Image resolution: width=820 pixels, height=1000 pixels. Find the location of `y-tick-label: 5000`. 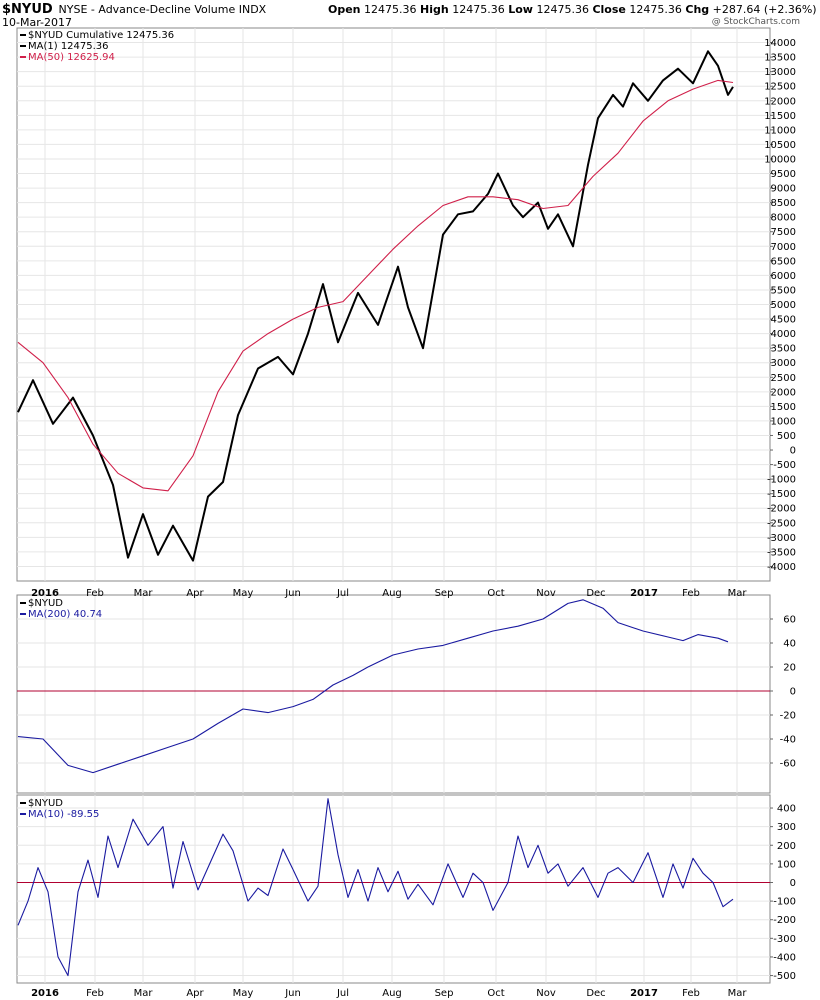

y-tick-label: 5000 is located at coordinates (783, 305).